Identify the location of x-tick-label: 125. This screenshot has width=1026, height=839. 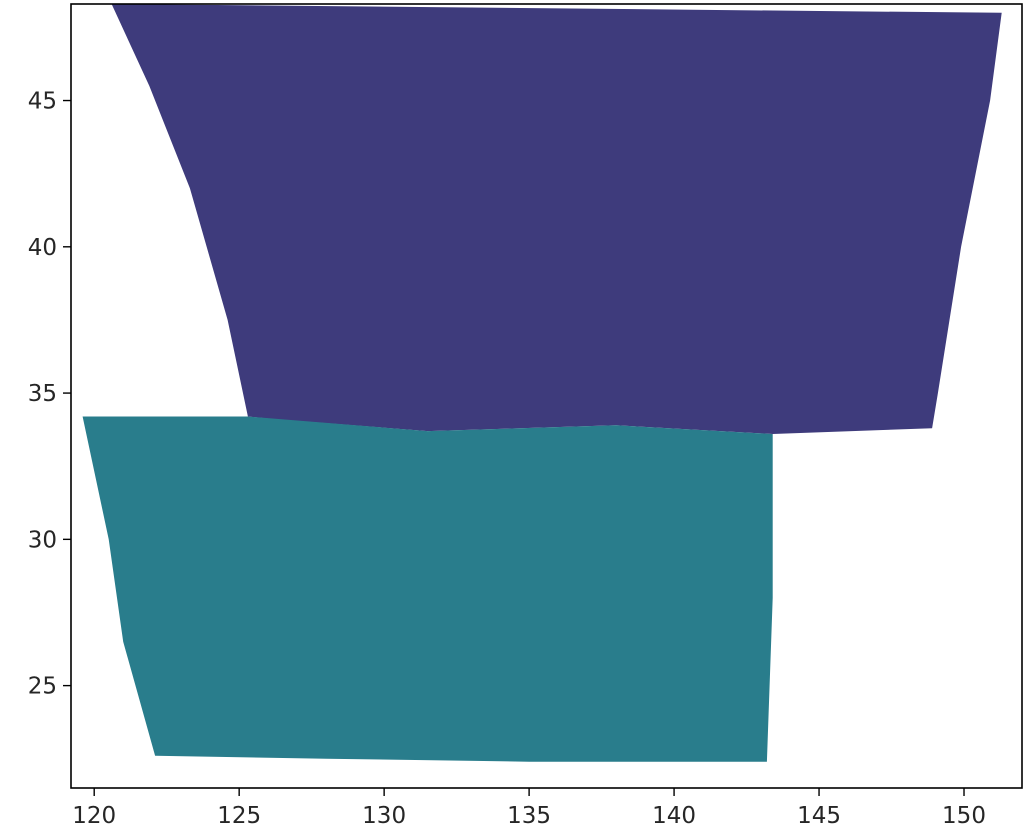
(239, 816).